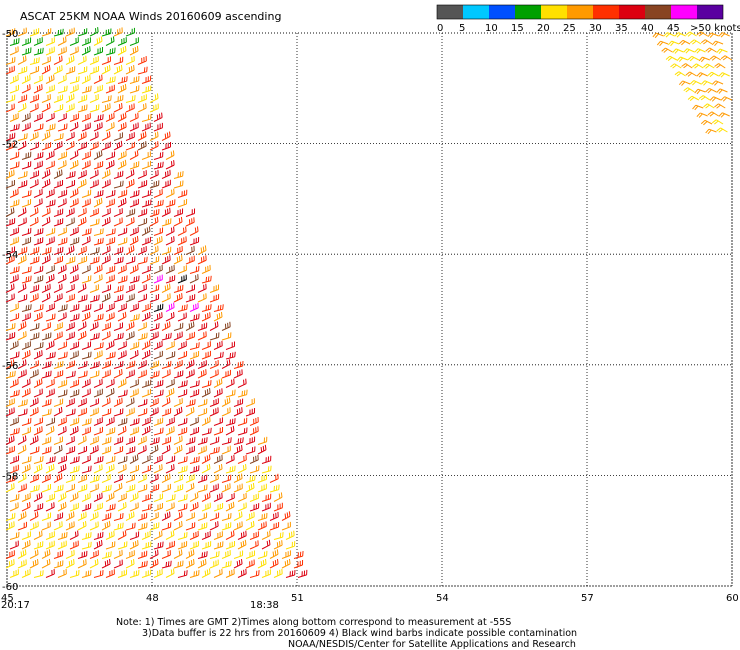  Describe the element at coordinates (442, 598) in the screenshot. I see `lon-label: 54` at that location.